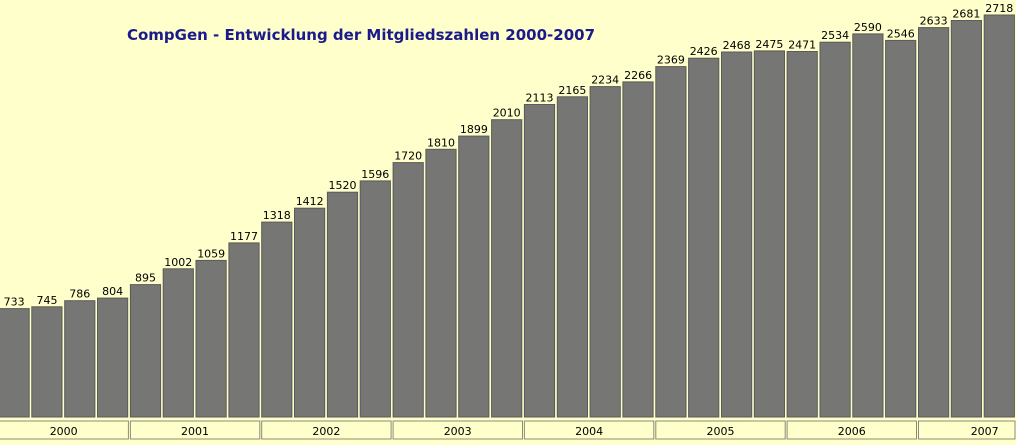 Image resolution: width=1016 pixels, height=445 pixels. Describe the element at coordinates (474, 129) in the screenshot. I see `bar-value-label: 1899` at that location.